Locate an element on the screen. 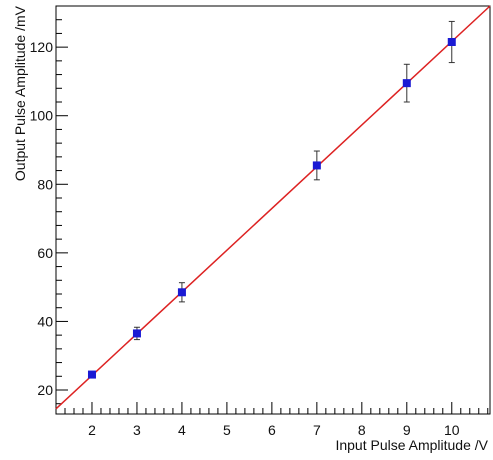 The height and width of the screenshot is (460, 493). x-tick-label: 8 is located at coordinates (362, 430).